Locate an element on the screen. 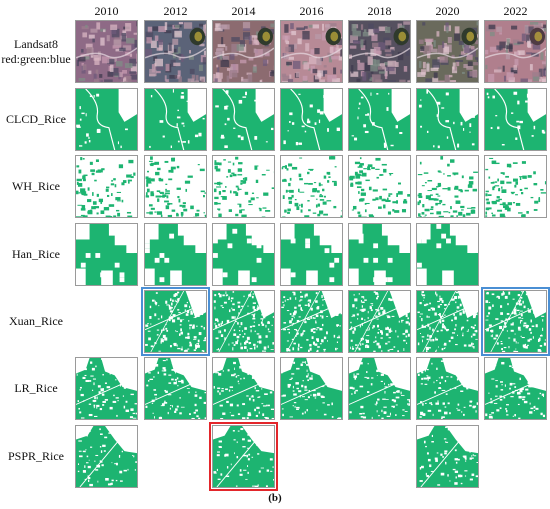  han-map-2018 is located at coordinates (379, 254).